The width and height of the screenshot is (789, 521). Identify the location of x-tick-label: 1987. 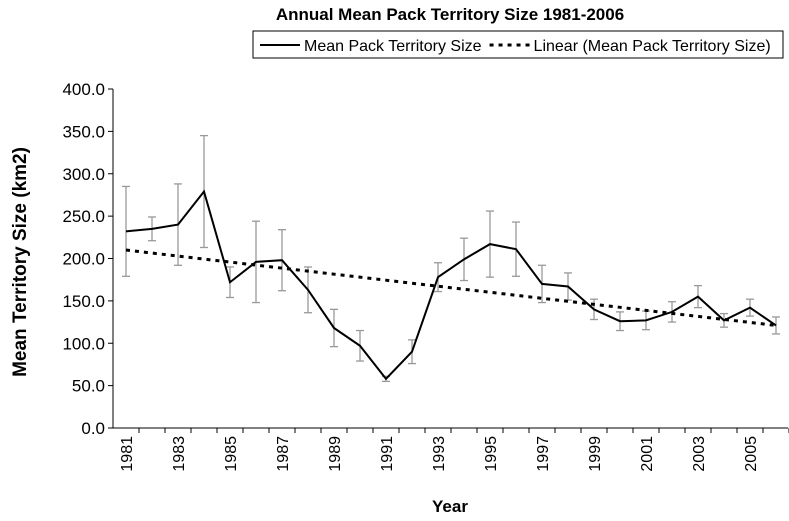
(283, 454).